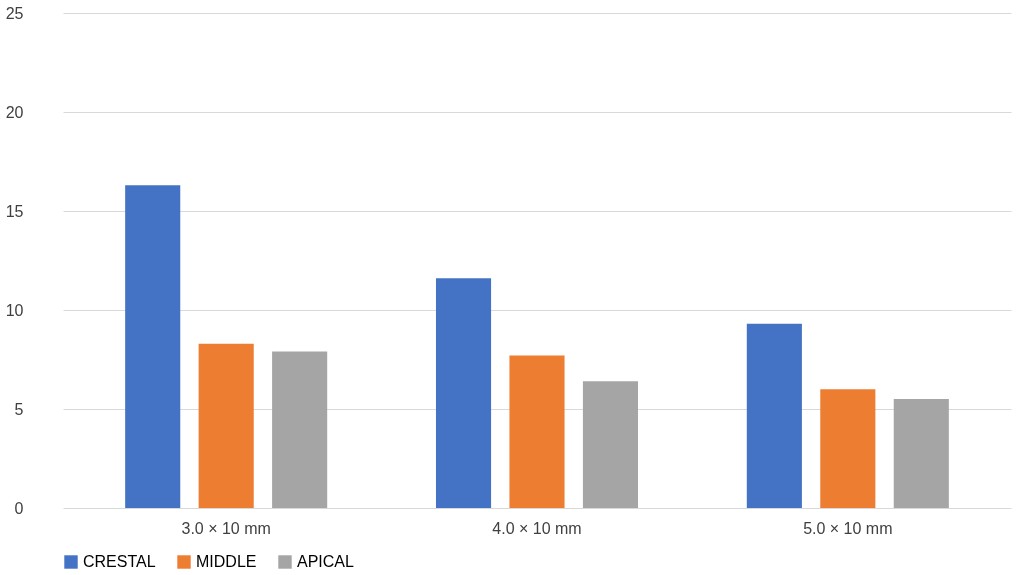 Image resolution: width=1016 pixels, height=575 pixels. What do you see at coordinates (537, 528) in the screenshot?
I see `x-tick-label: 4.0 × 10 mm` at bounding box center [537, 528].